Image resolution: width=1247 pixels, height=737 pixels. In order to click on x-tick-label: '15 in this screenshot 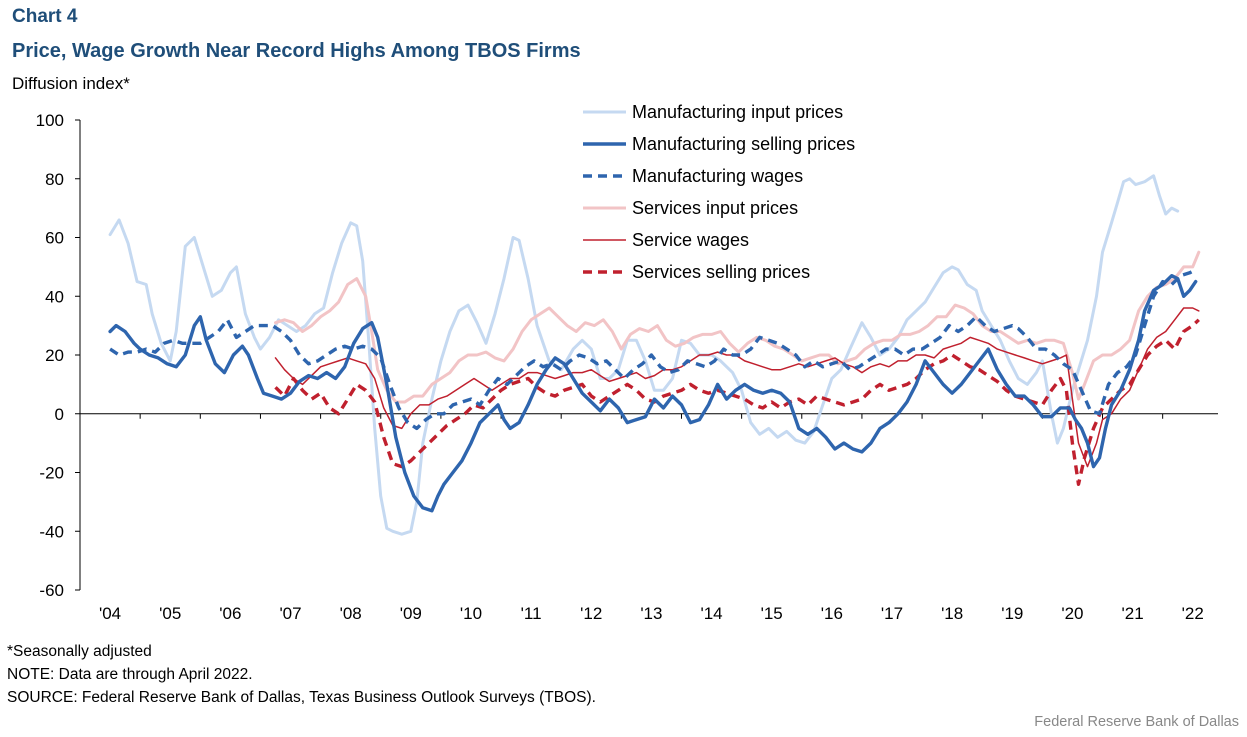, I will do `click(772, 613)`.